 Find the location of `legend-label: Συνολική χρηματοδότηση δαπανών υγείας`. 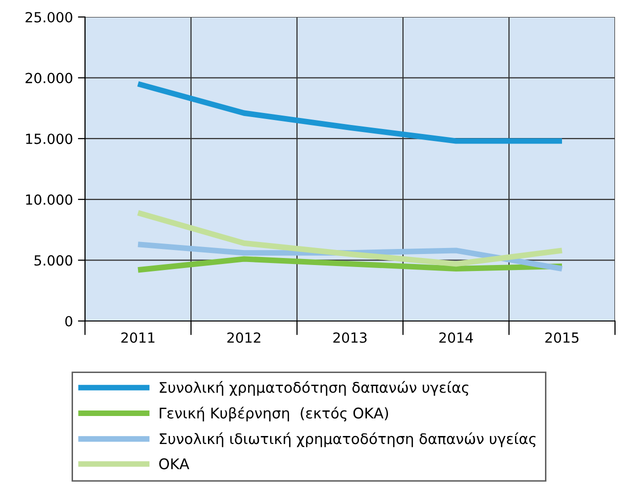

legend-label: Συνολική χρηματοδότηση δαπανών υγείας is located at coordinates (314, 388).